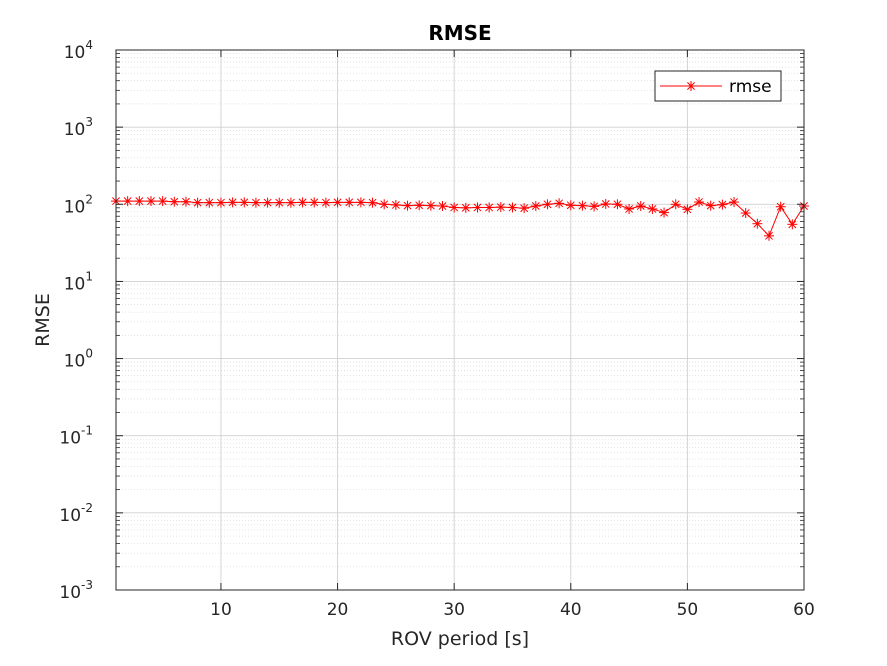 The width and height of the screenshot is (887, 666). Describe the element at coordinates (459, 33) in the screenshot. I see `chart-title: RMSE` at that location.